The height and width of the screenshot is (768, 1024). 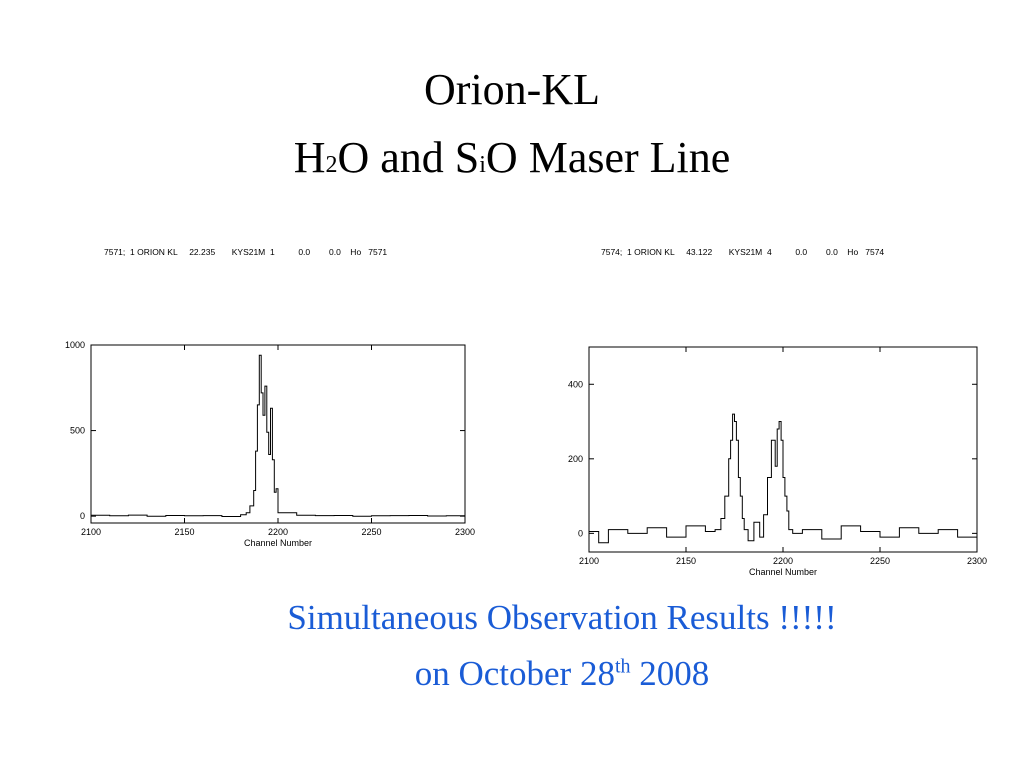 I want to click on slide-subtitle: H2O and SiO Maser Line, so click(x=512, y=158).